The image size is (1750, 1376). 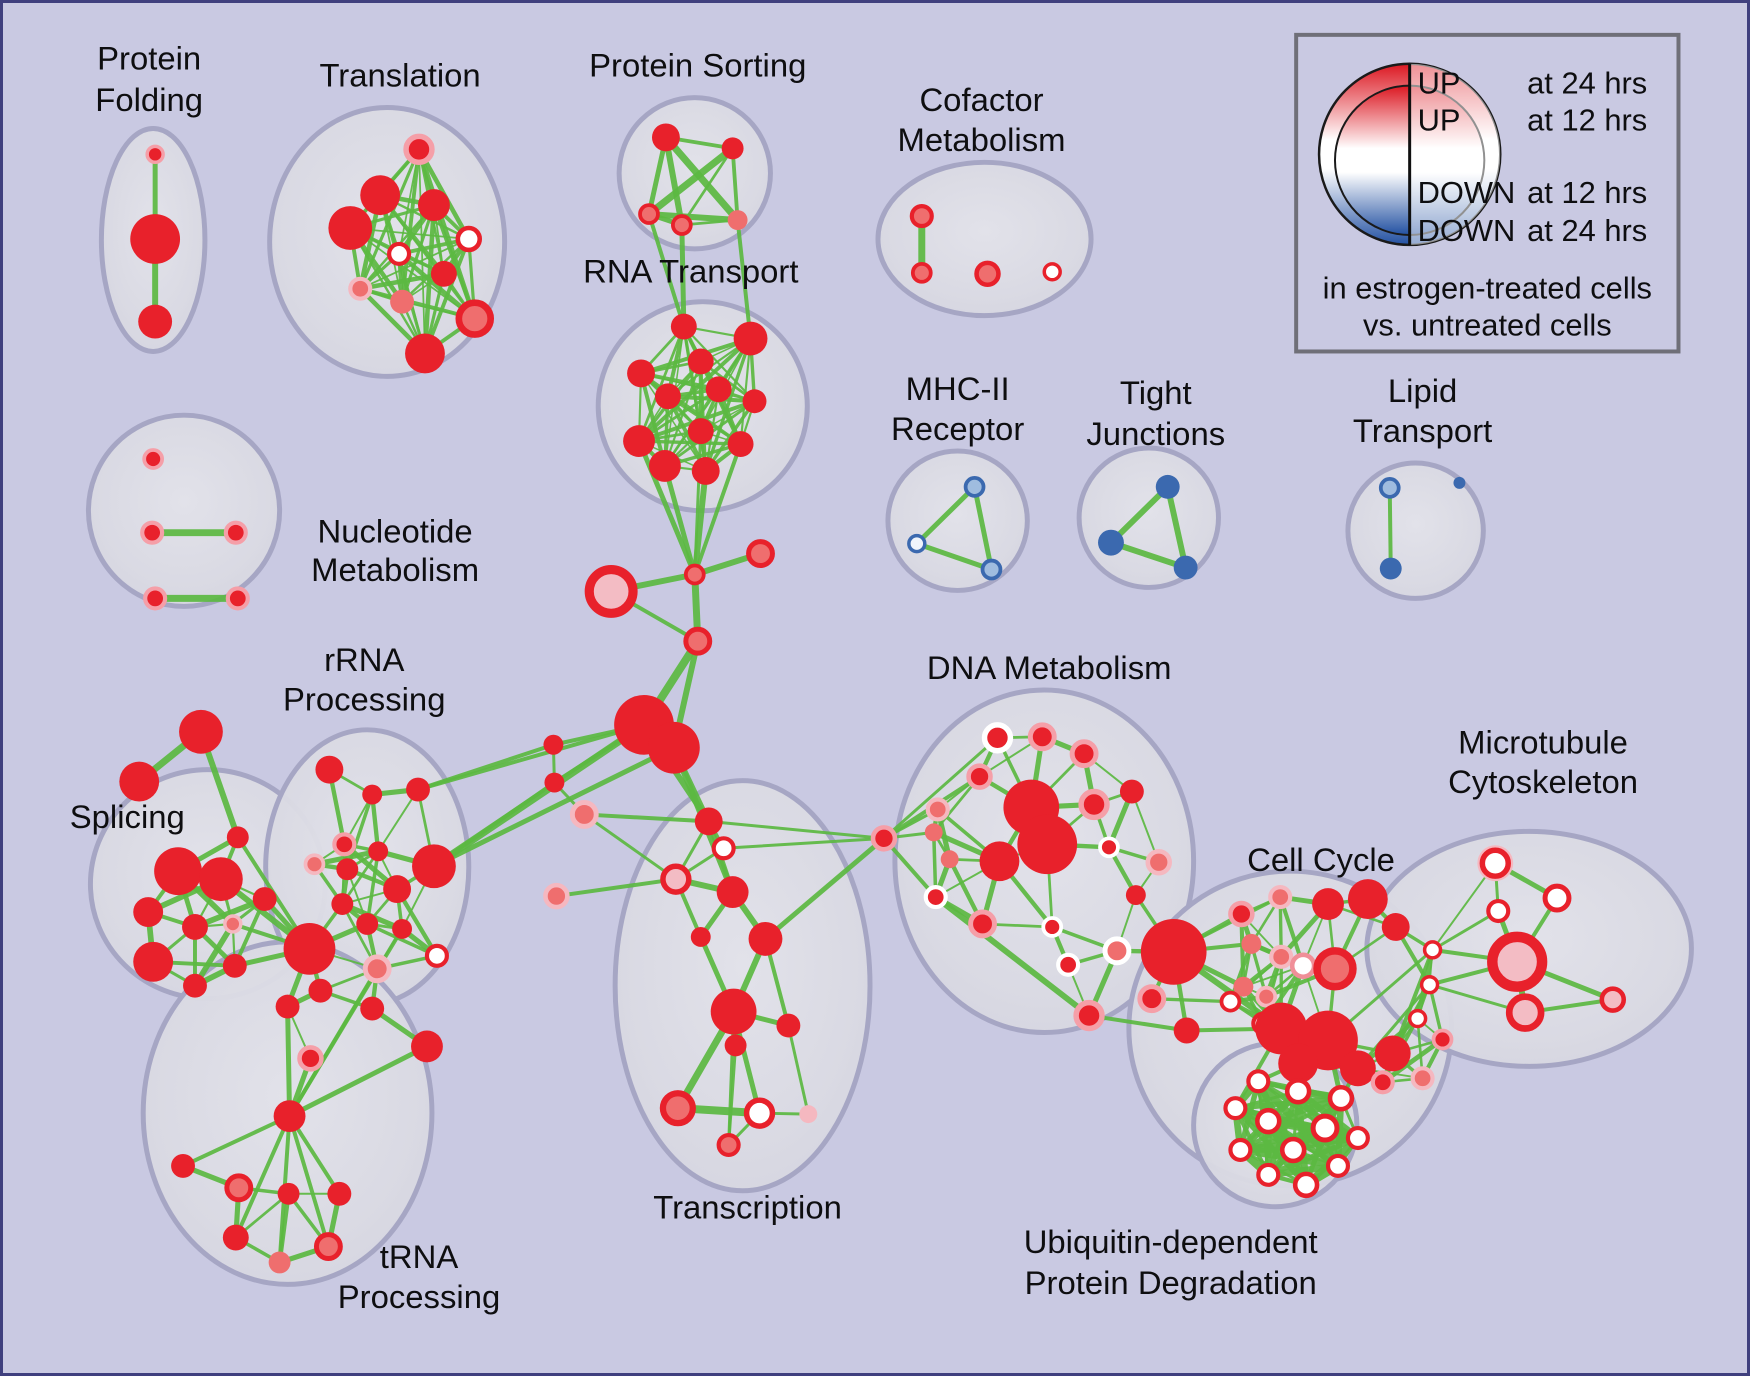 I want to click on cluster-label-tn-1: Processing, so click(x=419, y=1296).